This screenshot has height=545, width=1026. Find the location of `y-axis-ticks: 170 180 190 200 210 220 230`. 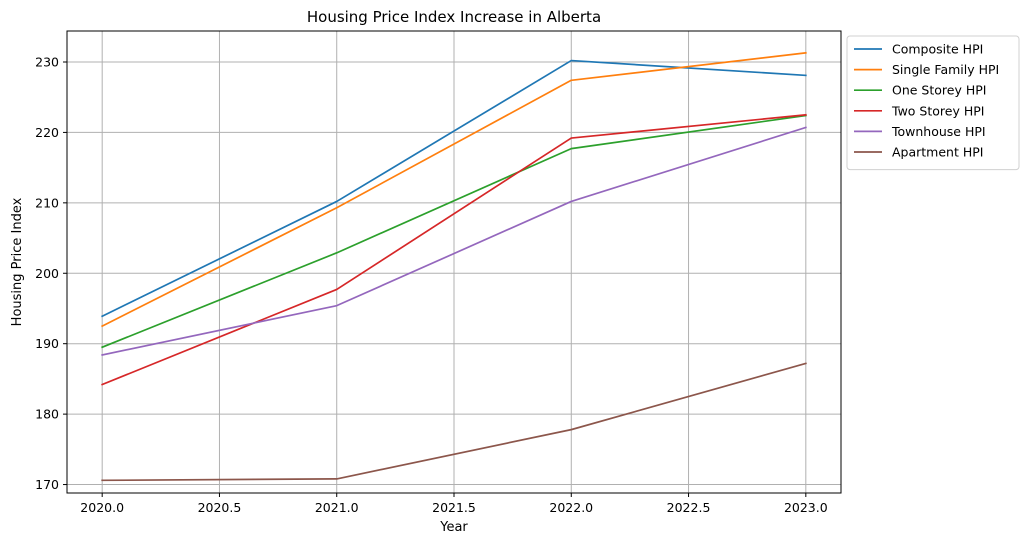

y-axis-ticks: 170 180 190 200 210 220 230 is located at coordinates (51, 273).